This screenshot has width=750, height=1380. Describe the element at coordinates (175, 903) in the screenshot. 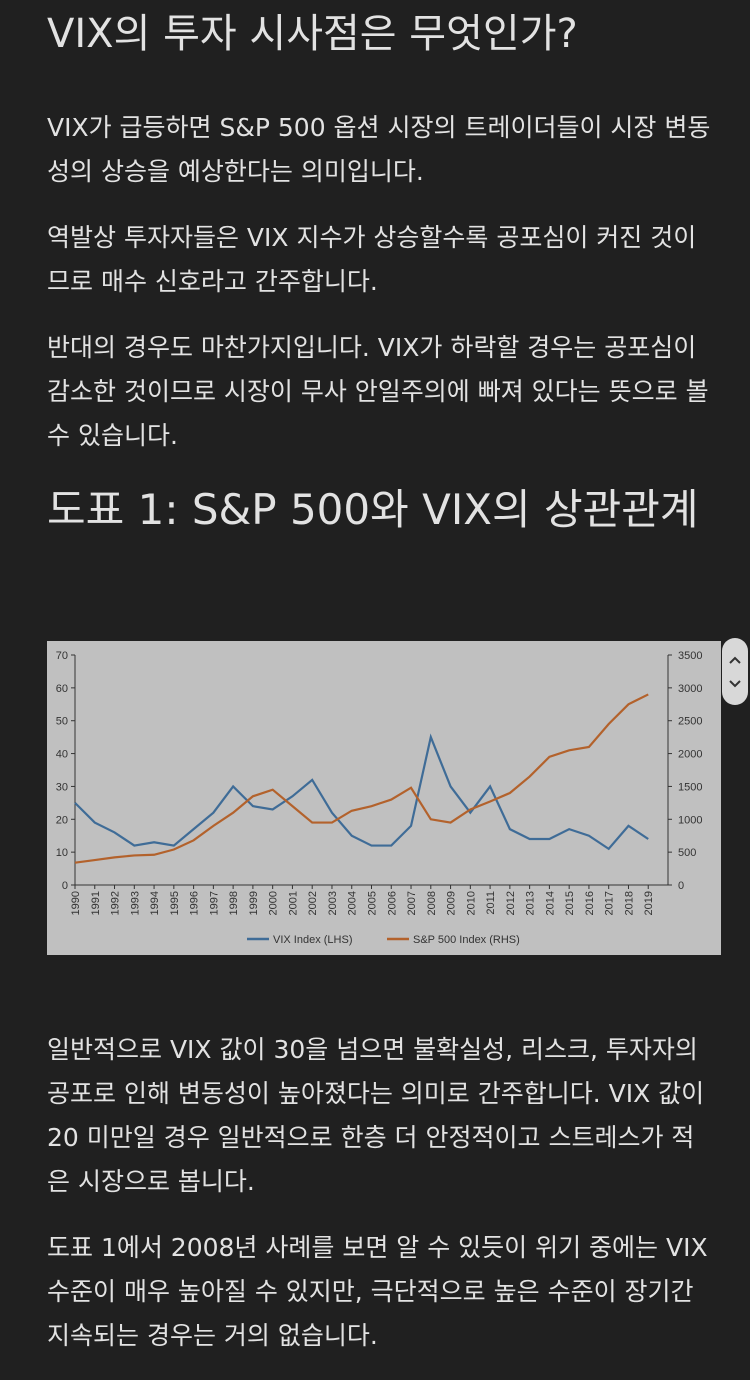

I see `x-tick-label: 1995` at that location.